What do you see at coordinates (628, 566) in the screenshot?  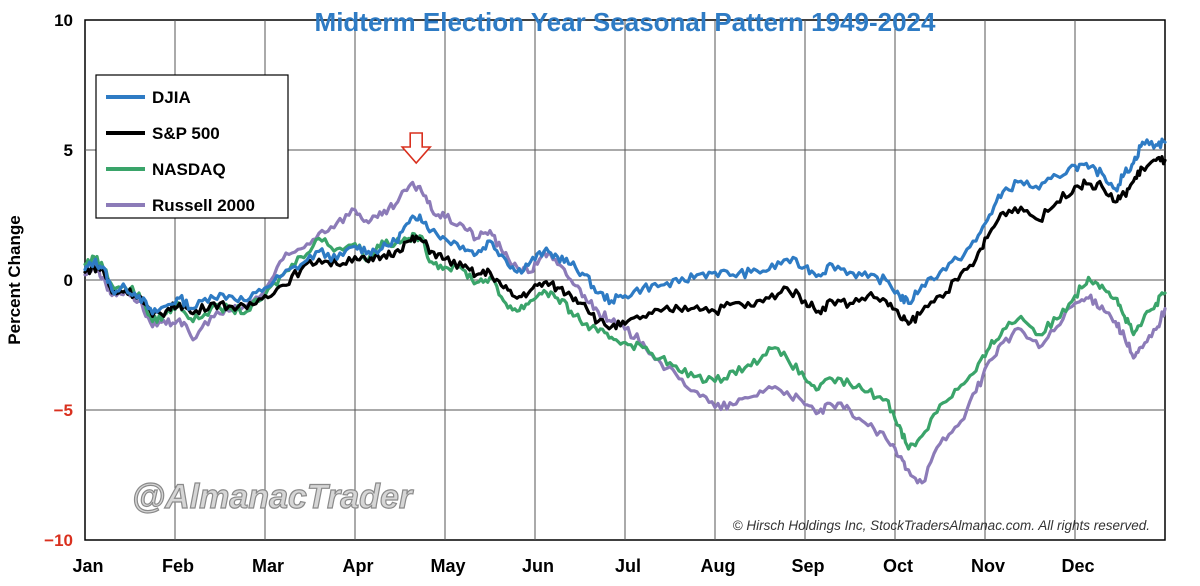 I see `x-tick-label-jul: Jul` at bounding box center [628, 566].